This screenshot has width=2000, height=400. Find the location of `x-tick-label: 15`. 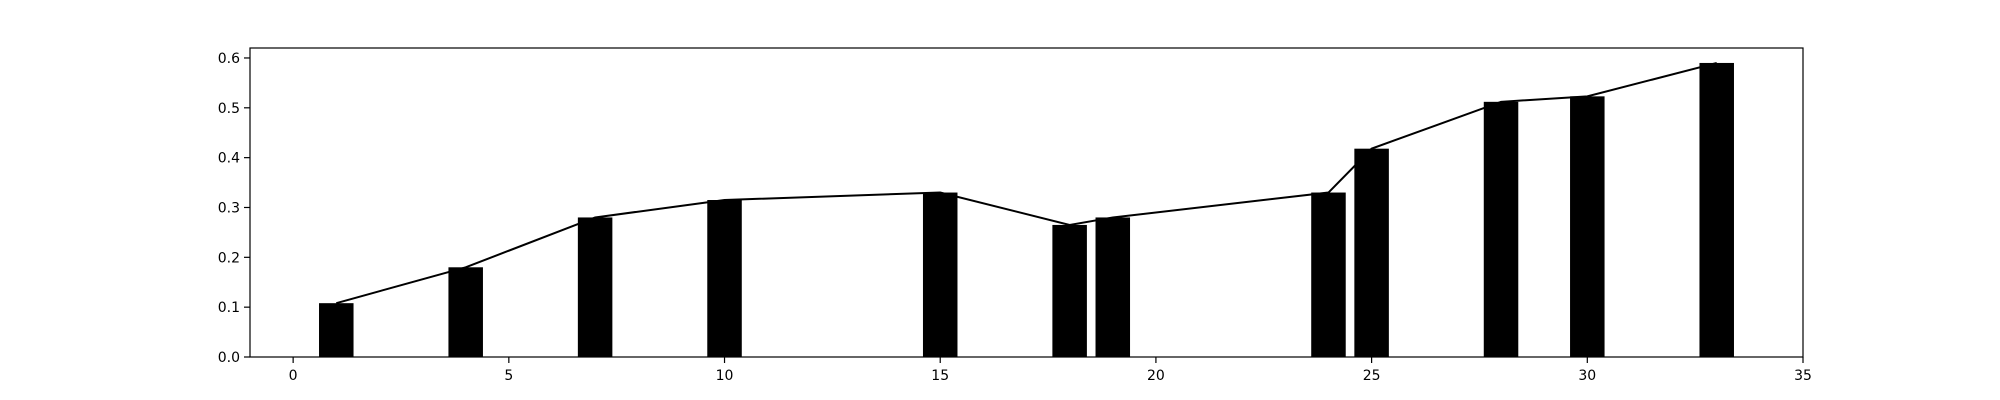

x-tick-label: 15 is located at coordinates (940, 376).